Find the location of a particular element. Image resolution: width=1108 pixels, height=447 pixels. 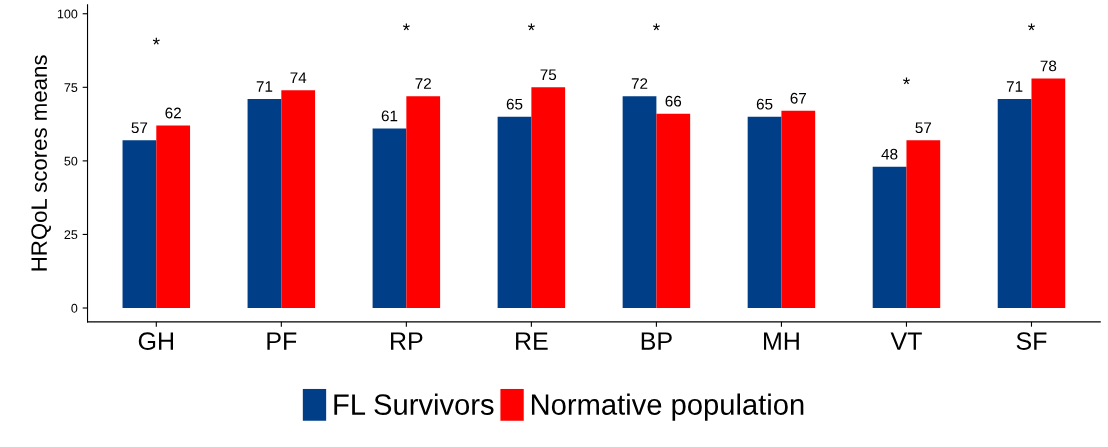

data-label: 48 is located at coordinates (889, 154).